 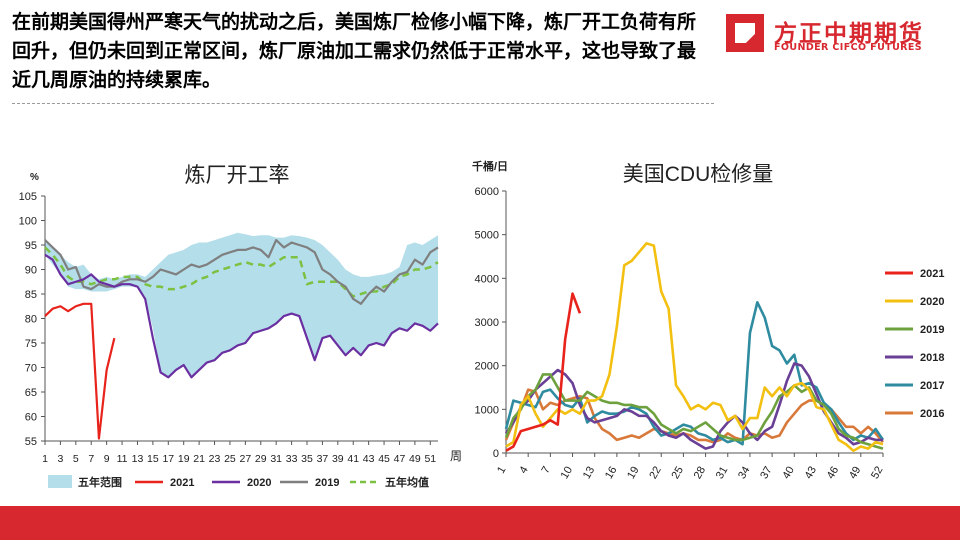 I want to click on x-tick-label: 51, so click(x=430, y=459).